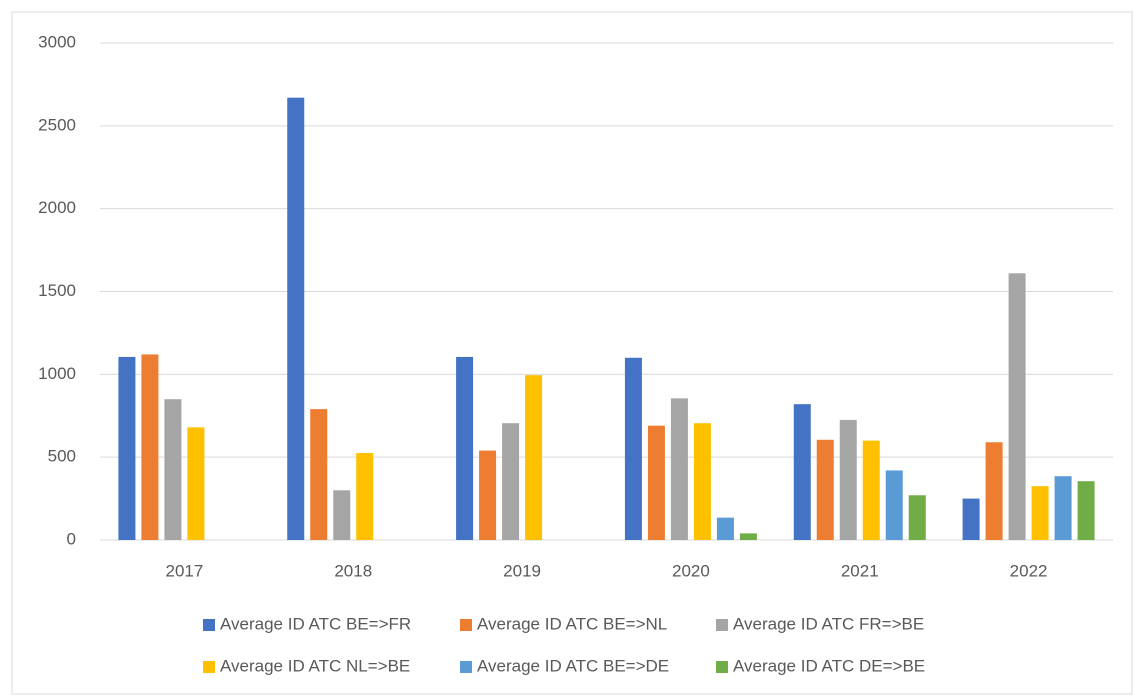  Describe the element at coordinates (522, 570) in the screenshot. I see `x-tick-label: 2019` at that location.